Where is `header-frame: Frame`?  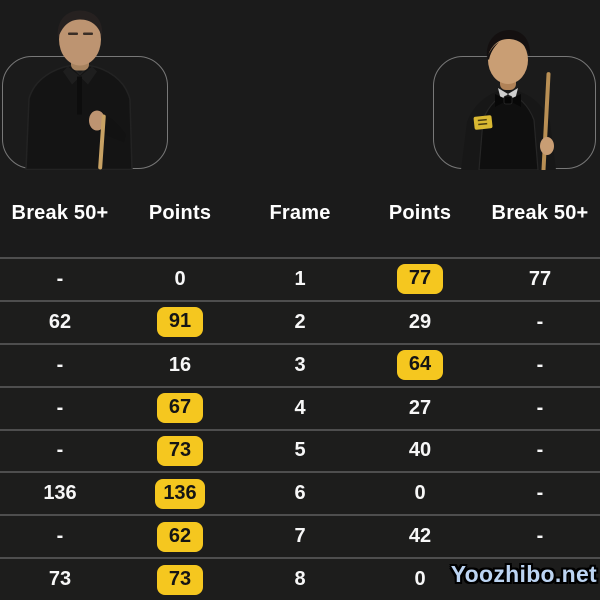
header-frame: Frame is located at coordinates (300, 213).